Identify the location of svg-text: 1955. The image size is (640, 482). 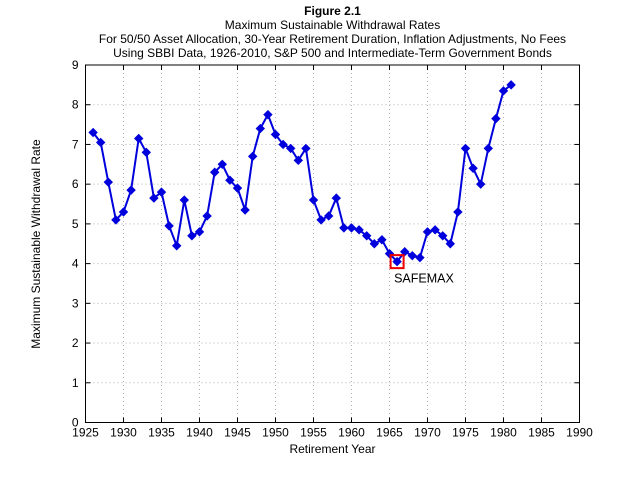
(313, 433).